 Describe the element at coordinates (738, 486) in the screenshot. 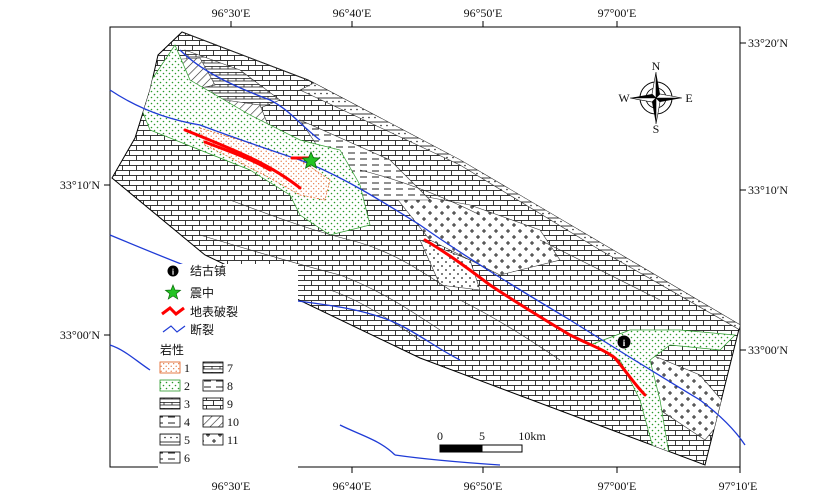

I see `bottom-tick-label: 97°10′E` at that location.